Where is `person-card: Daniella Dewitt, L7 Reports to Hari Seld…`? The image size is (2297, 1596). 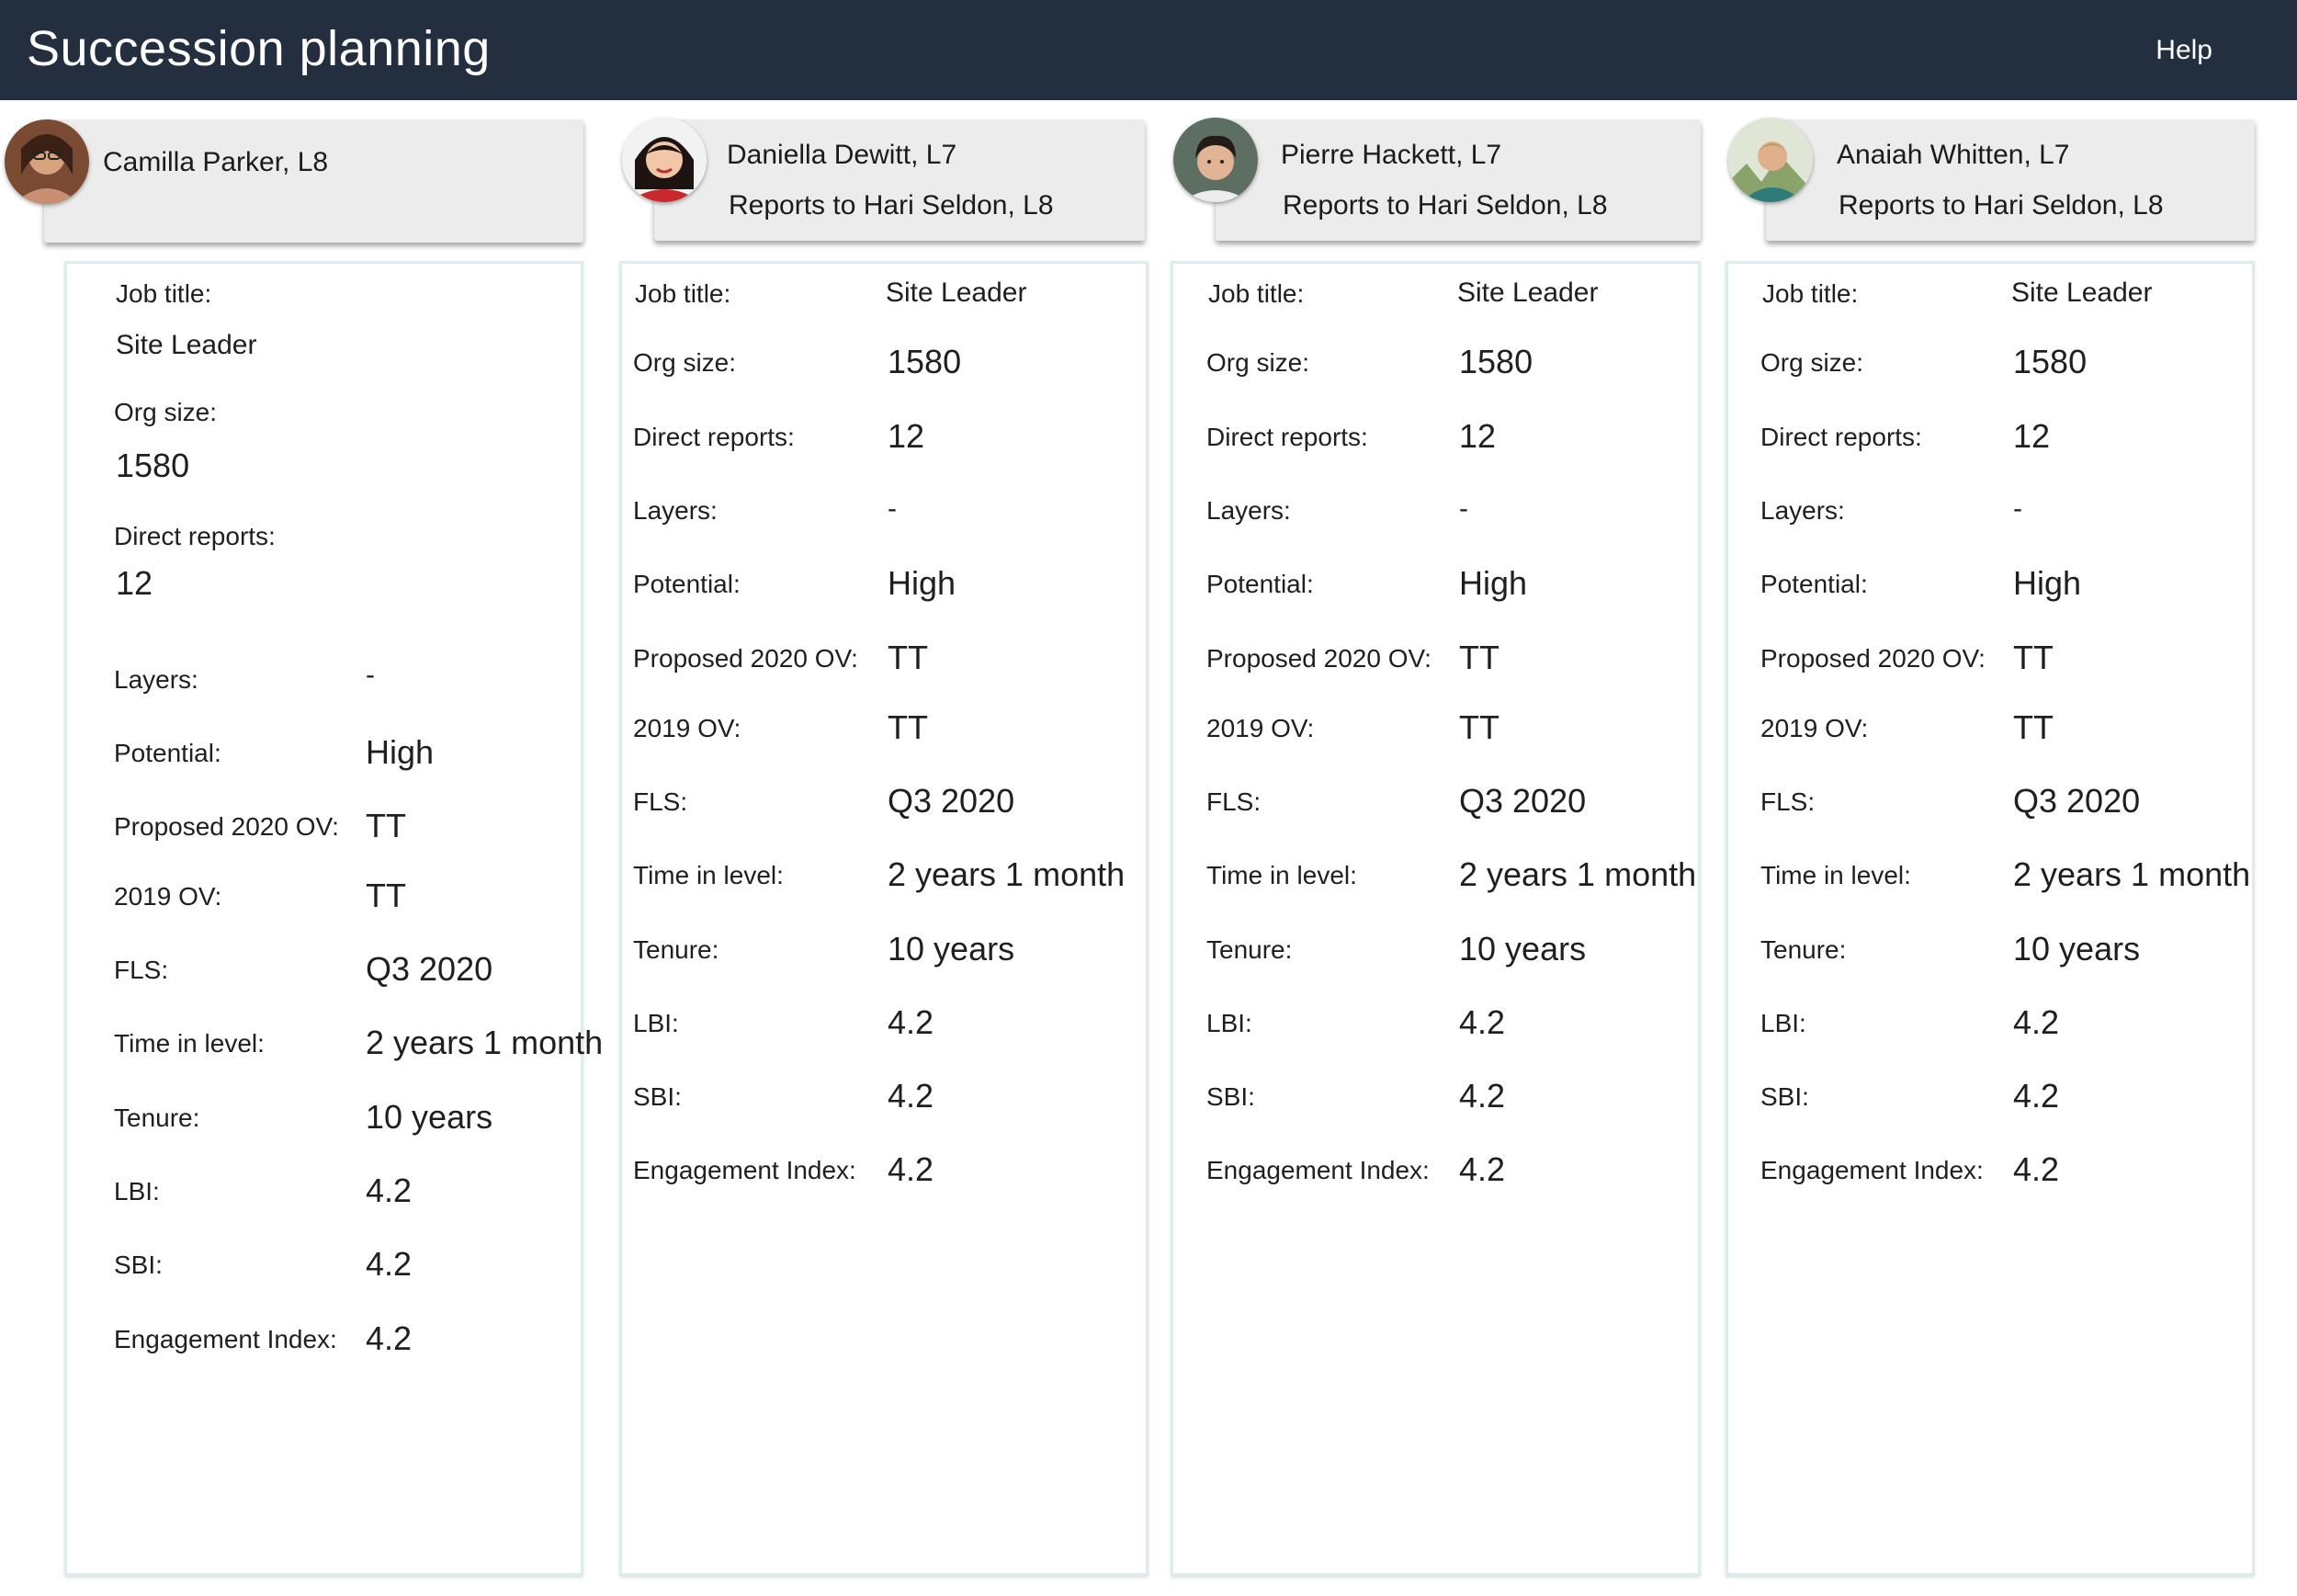 person-card: Daniella Dewitt, L7 Reports to Hari Seld… is located at coordinates (899, 180).